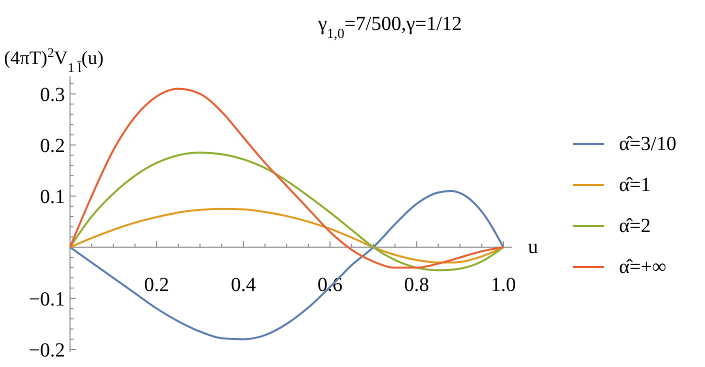 The height and width of the screenshot is (367, 705). I want to click on x-tick-label: 0.8, so click(417, 285).